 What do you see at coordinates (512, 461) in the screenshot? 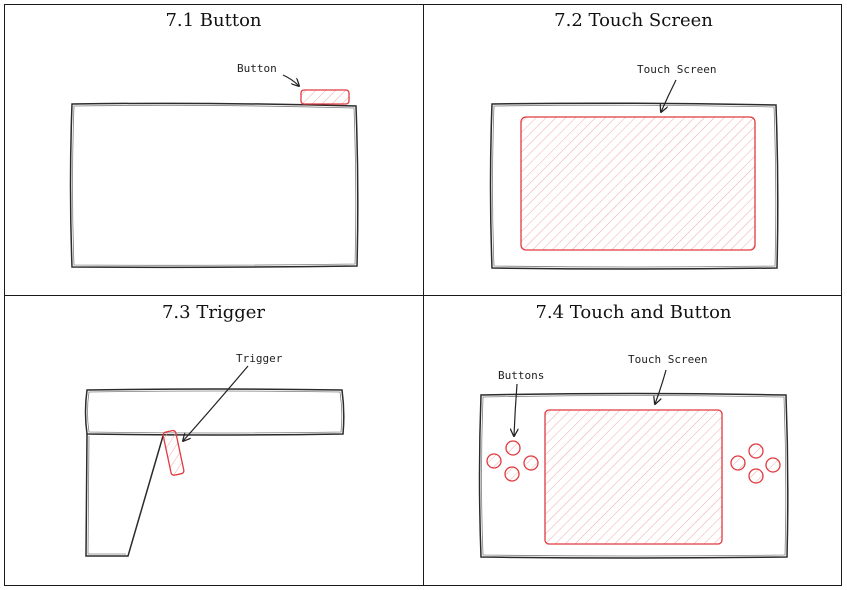
I see `panel-4-left-buttons` at bounding box center [512, 461].